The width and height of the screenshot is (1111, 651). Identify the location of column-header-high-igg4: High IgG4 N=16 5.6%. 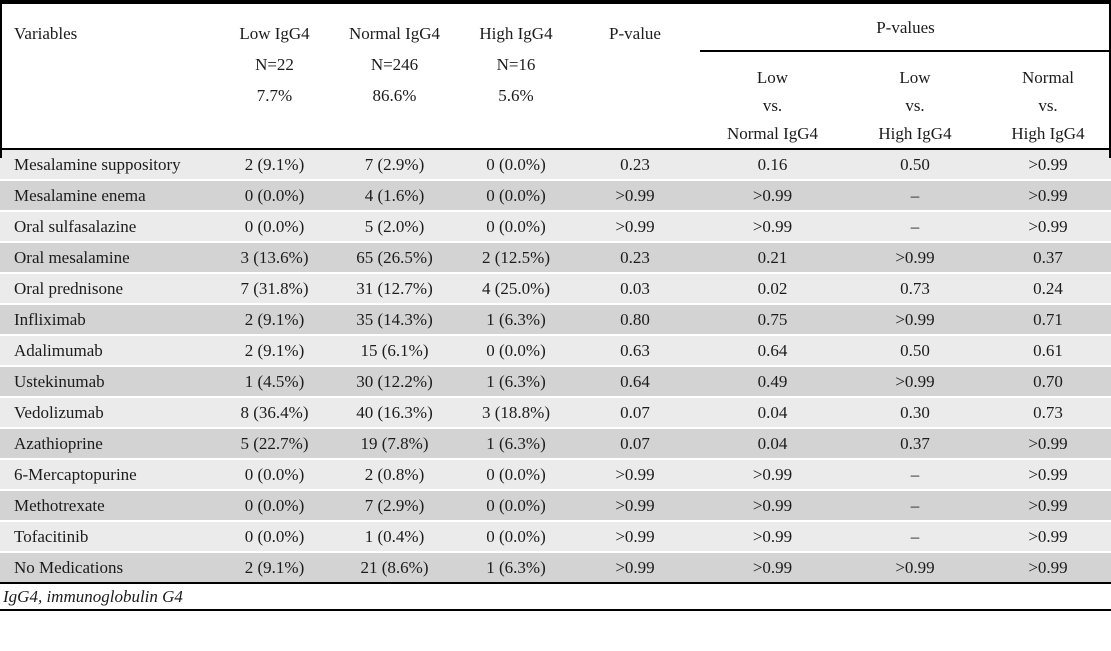
(516, 77).